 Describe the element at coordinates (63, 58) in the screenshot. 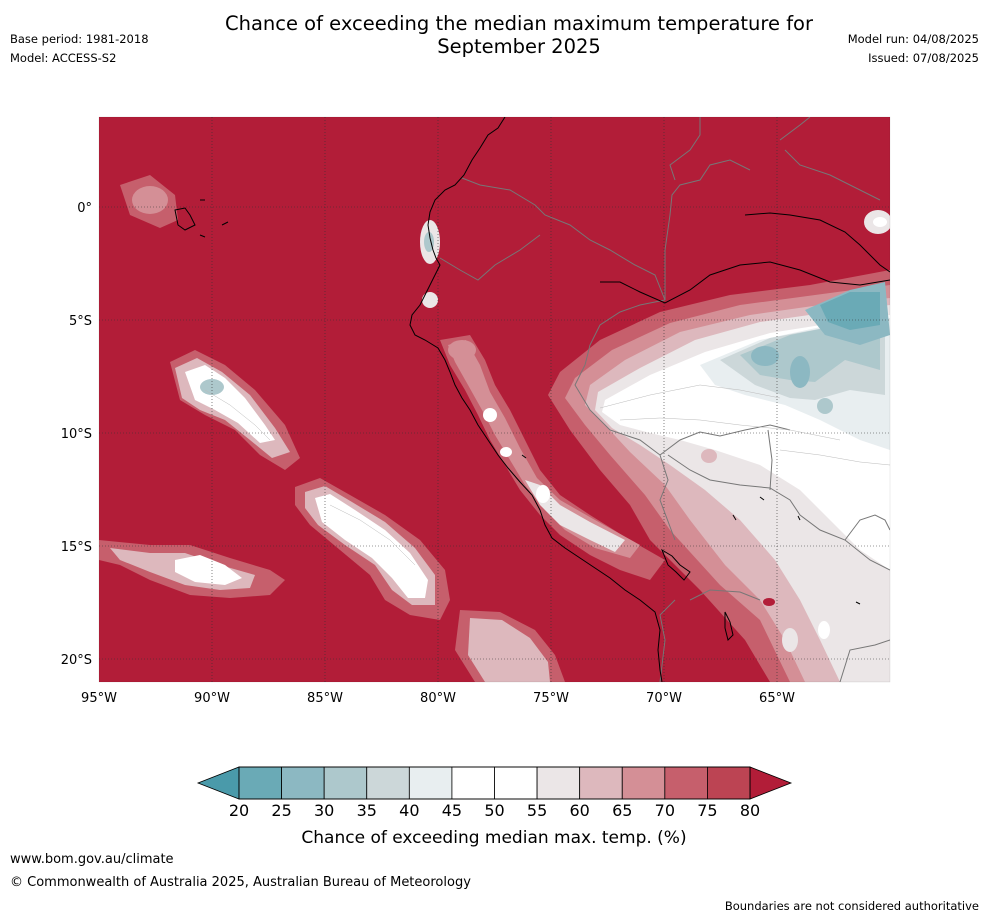

I see `model-text: Model: ACCESS-S2` at that location.